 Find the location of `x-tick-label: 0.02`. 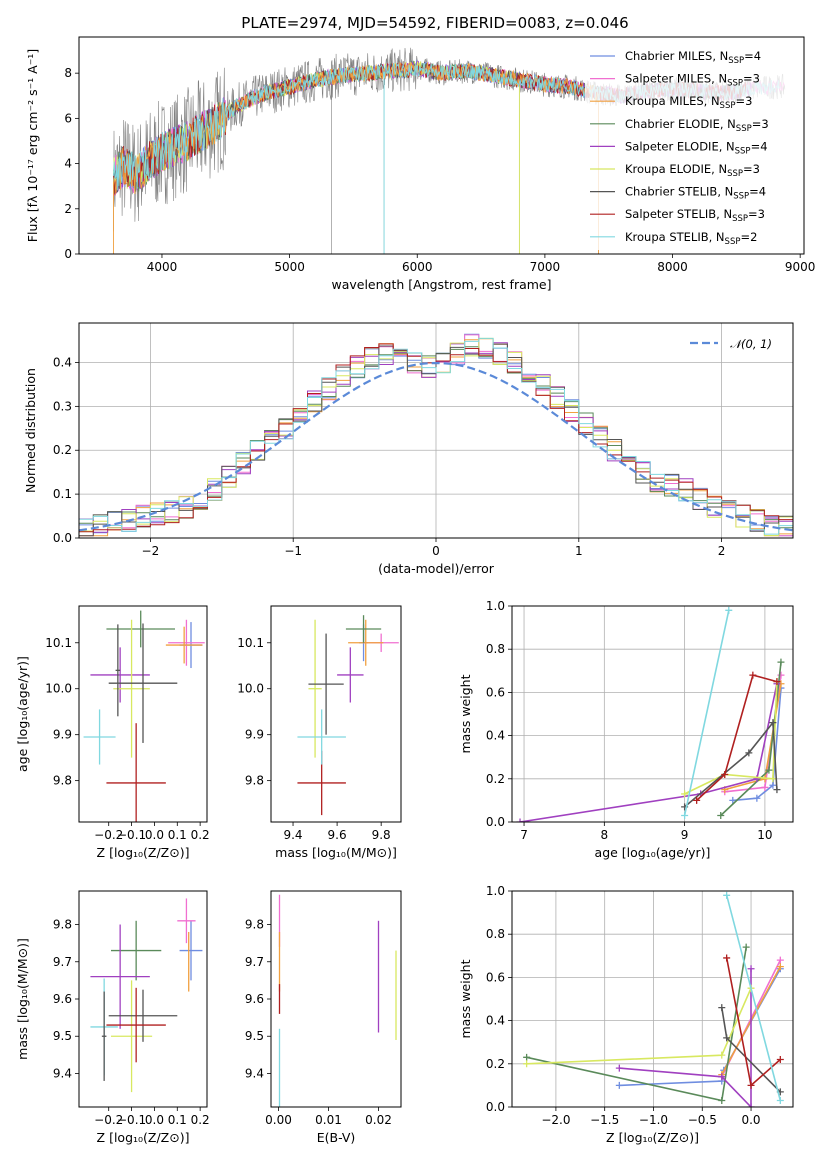

x-tick-label: 0.02 is located at coordinates (378, 1120).